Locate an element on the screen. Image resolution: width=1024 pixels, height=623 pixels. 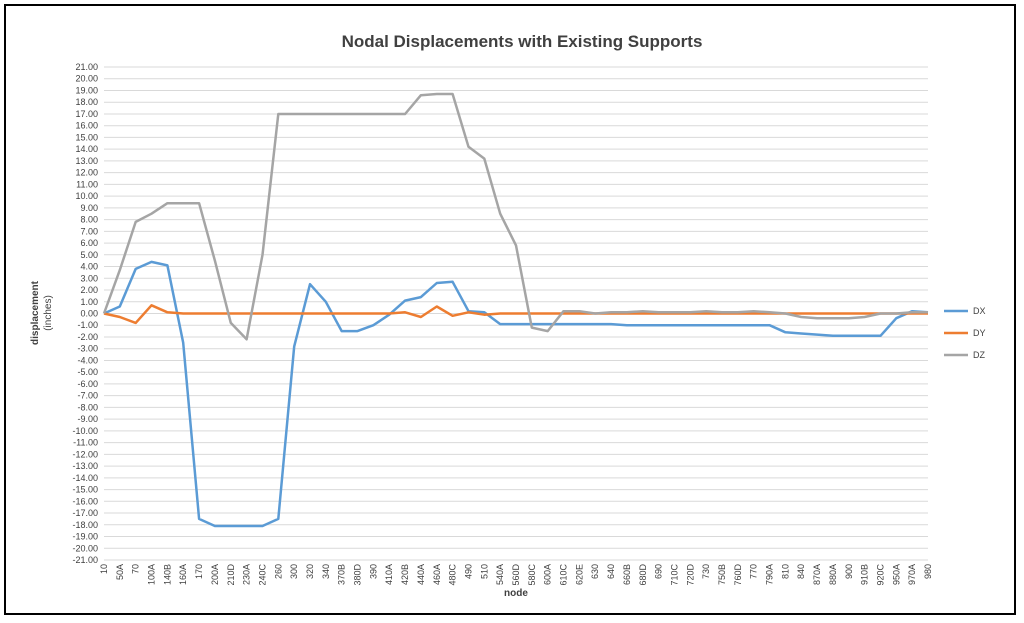
x-tick-label: 560D is located at coordinates (516, 574).